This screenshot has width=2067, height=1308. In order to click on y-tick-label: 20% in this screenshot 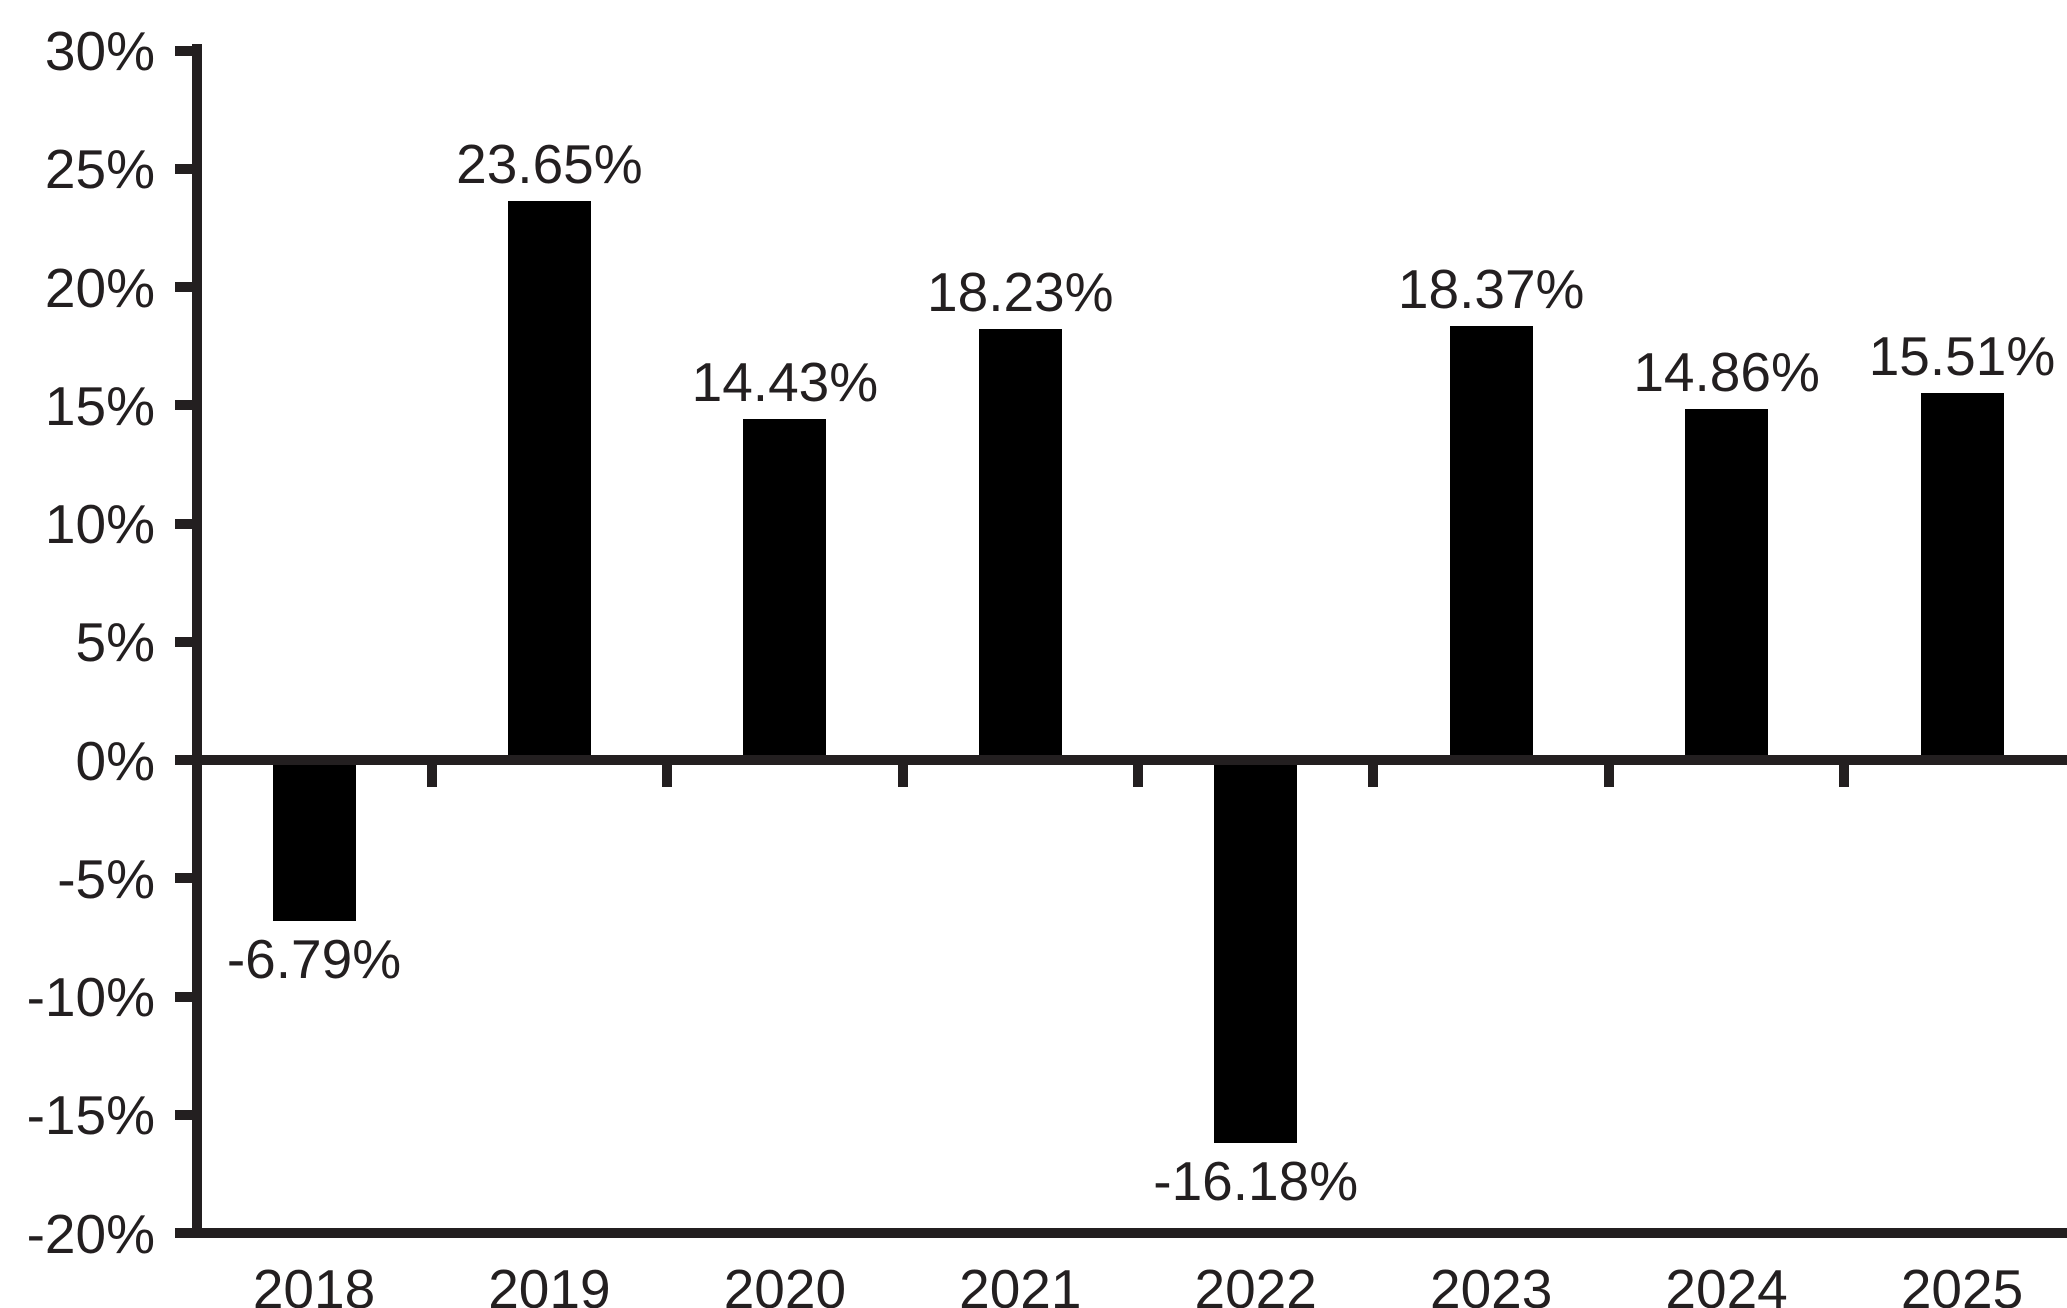, I will do `click(99, 287)`.